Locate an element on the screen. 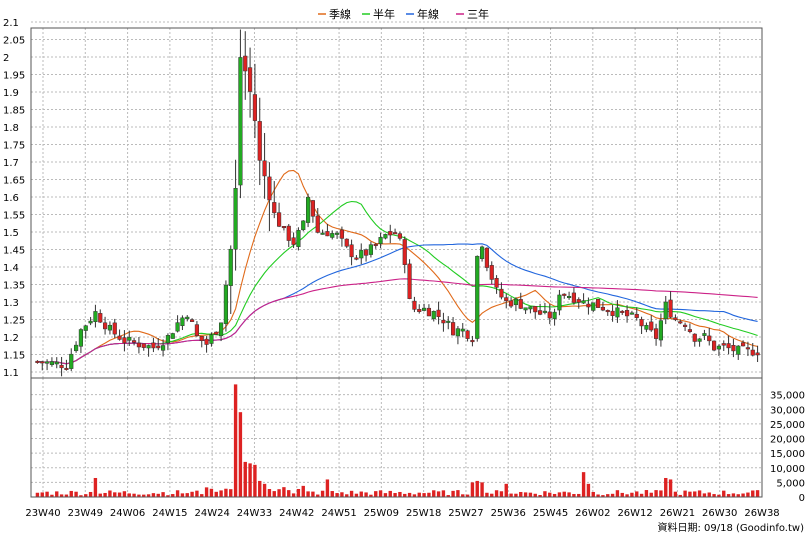 Image resolution: width=808 pixels, height=540 pixels. price-tick-label: 2 is located at coordinates (6, 58).